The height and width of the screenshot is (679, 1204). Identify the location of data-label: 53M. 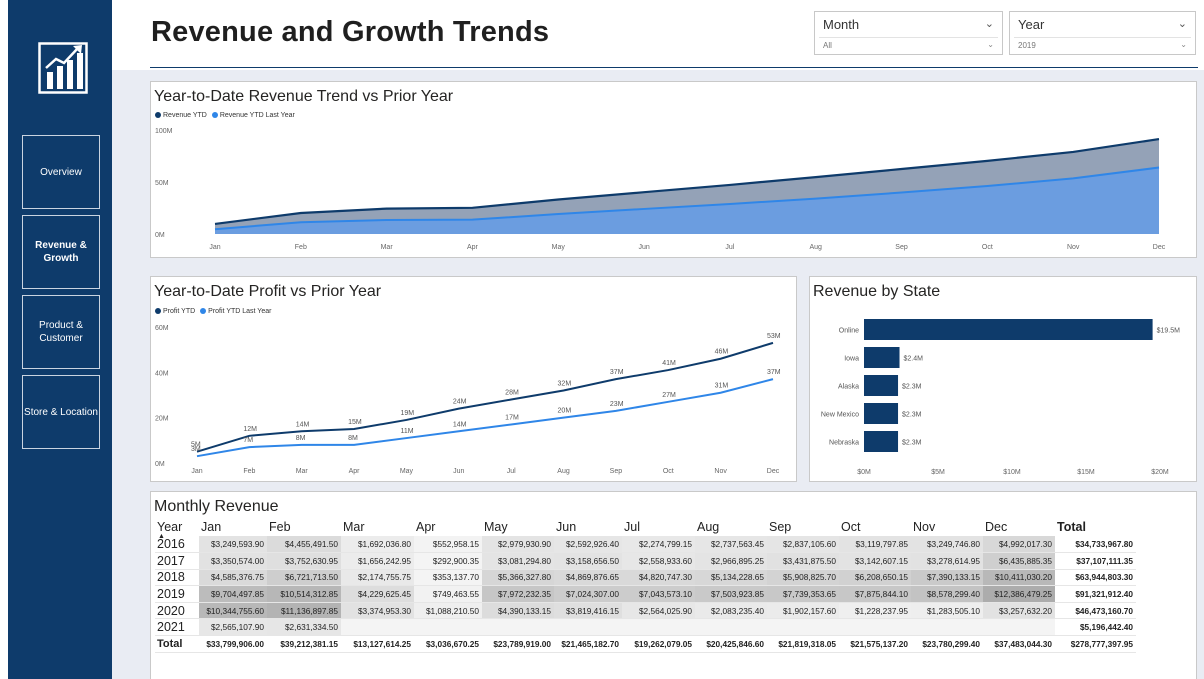
(774, 336).